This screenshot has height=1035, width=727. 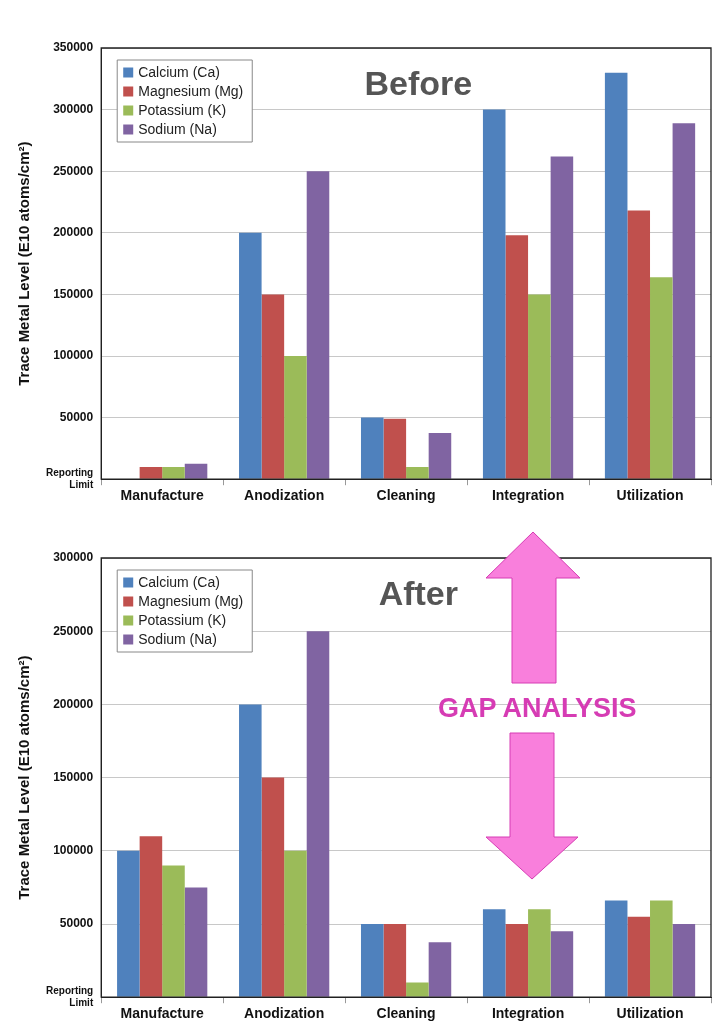 I want to click on text: After, so click(x=418, y=593).